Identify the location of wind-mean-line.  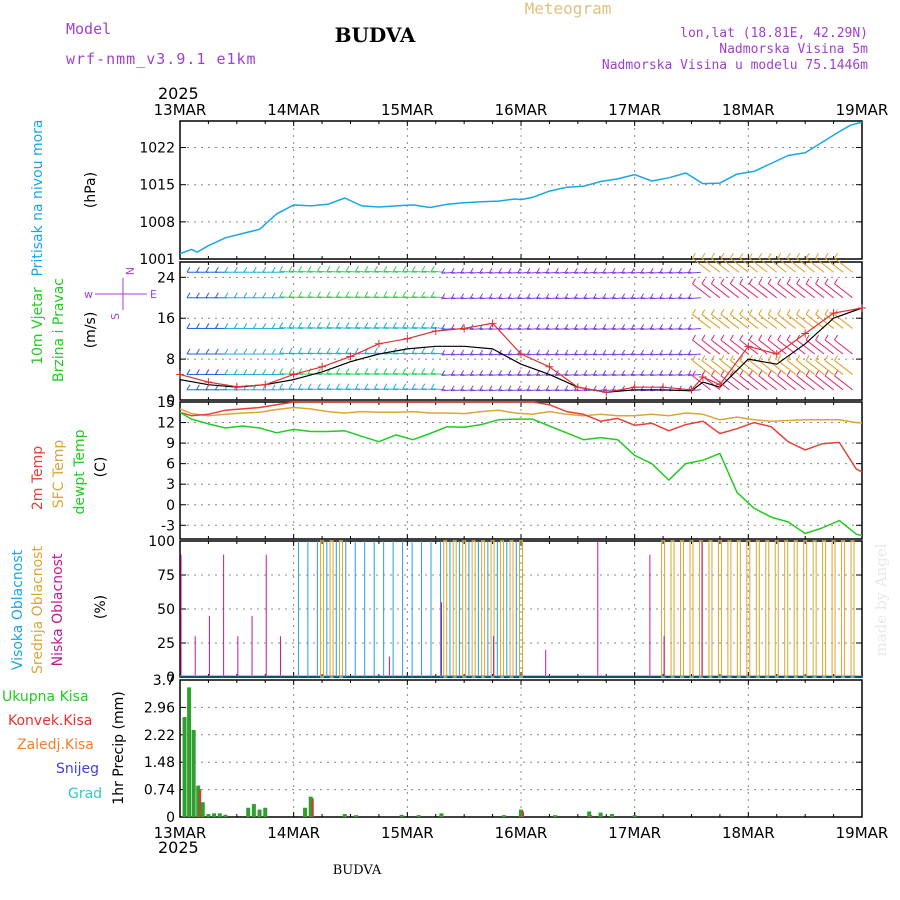
(521, 350).